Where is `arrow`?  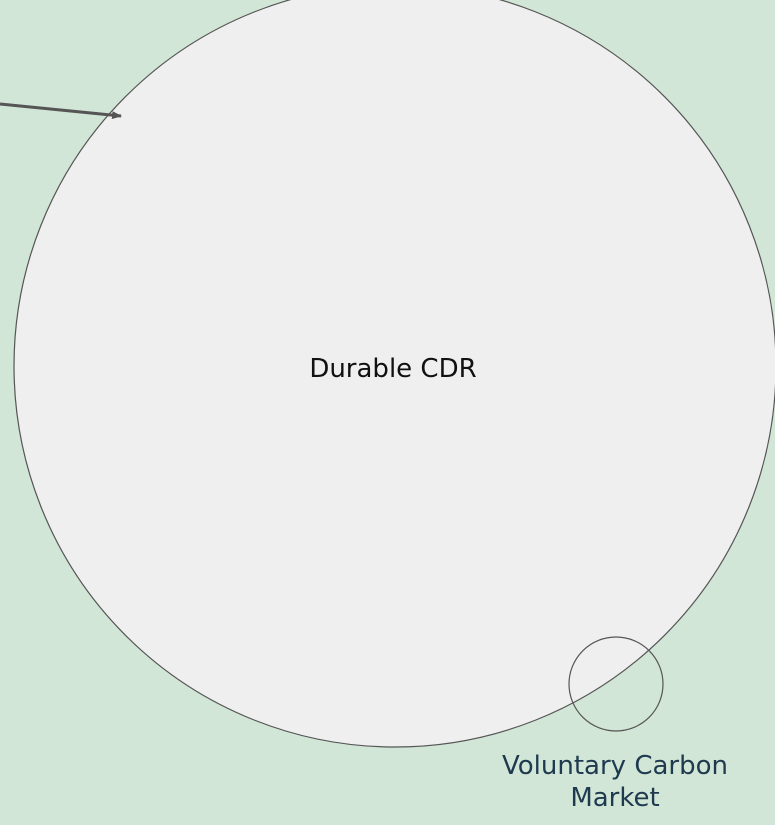
arrow is located at coordinates (61, 111).